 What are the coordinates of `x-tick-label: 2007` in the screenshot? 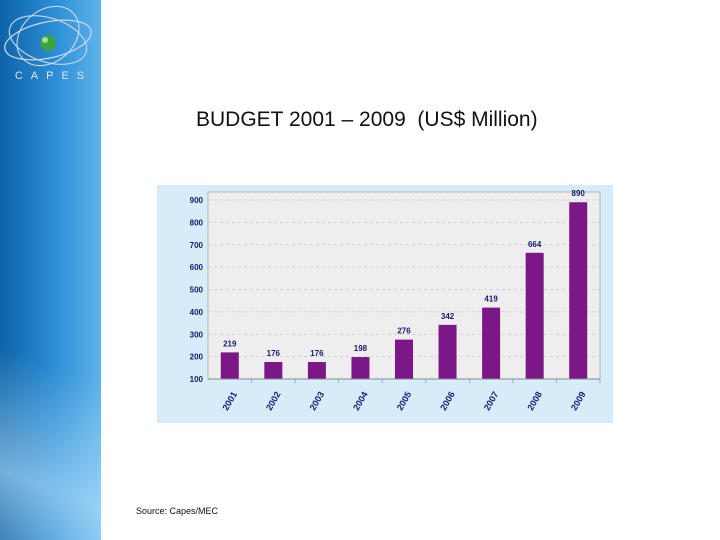 It's located at (491, 401).